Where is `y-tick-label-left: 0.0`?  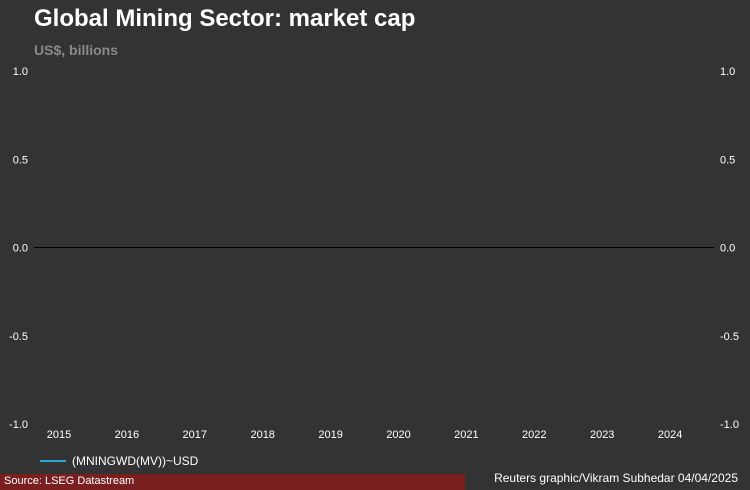 y-tick-label-left: 0.0 is located at coordinates (20, 249).